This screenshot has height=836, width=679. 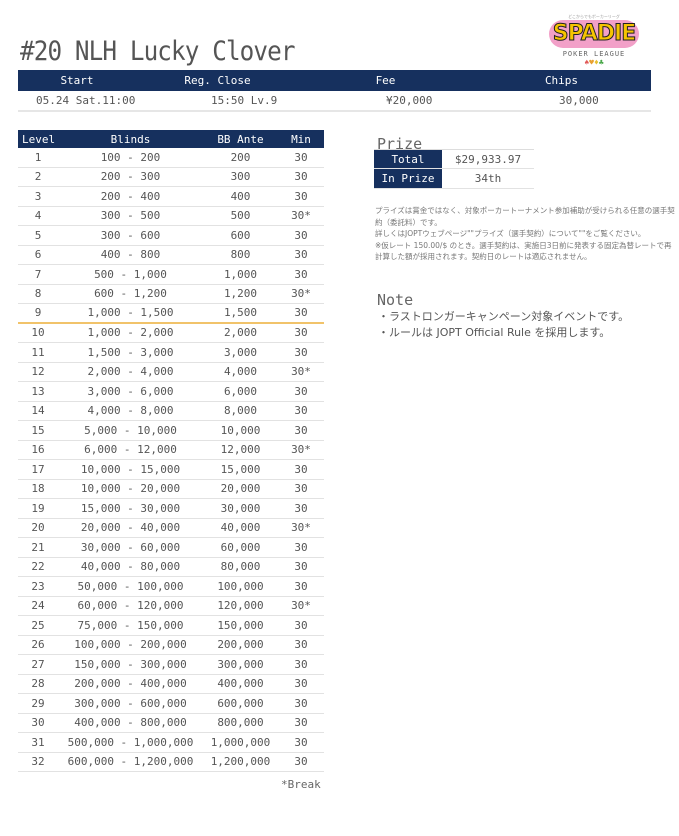 What do you see at coordinates (561, 80) in the screenshot?
I see `header-chips: Chips` at bounding box center [561, 80].